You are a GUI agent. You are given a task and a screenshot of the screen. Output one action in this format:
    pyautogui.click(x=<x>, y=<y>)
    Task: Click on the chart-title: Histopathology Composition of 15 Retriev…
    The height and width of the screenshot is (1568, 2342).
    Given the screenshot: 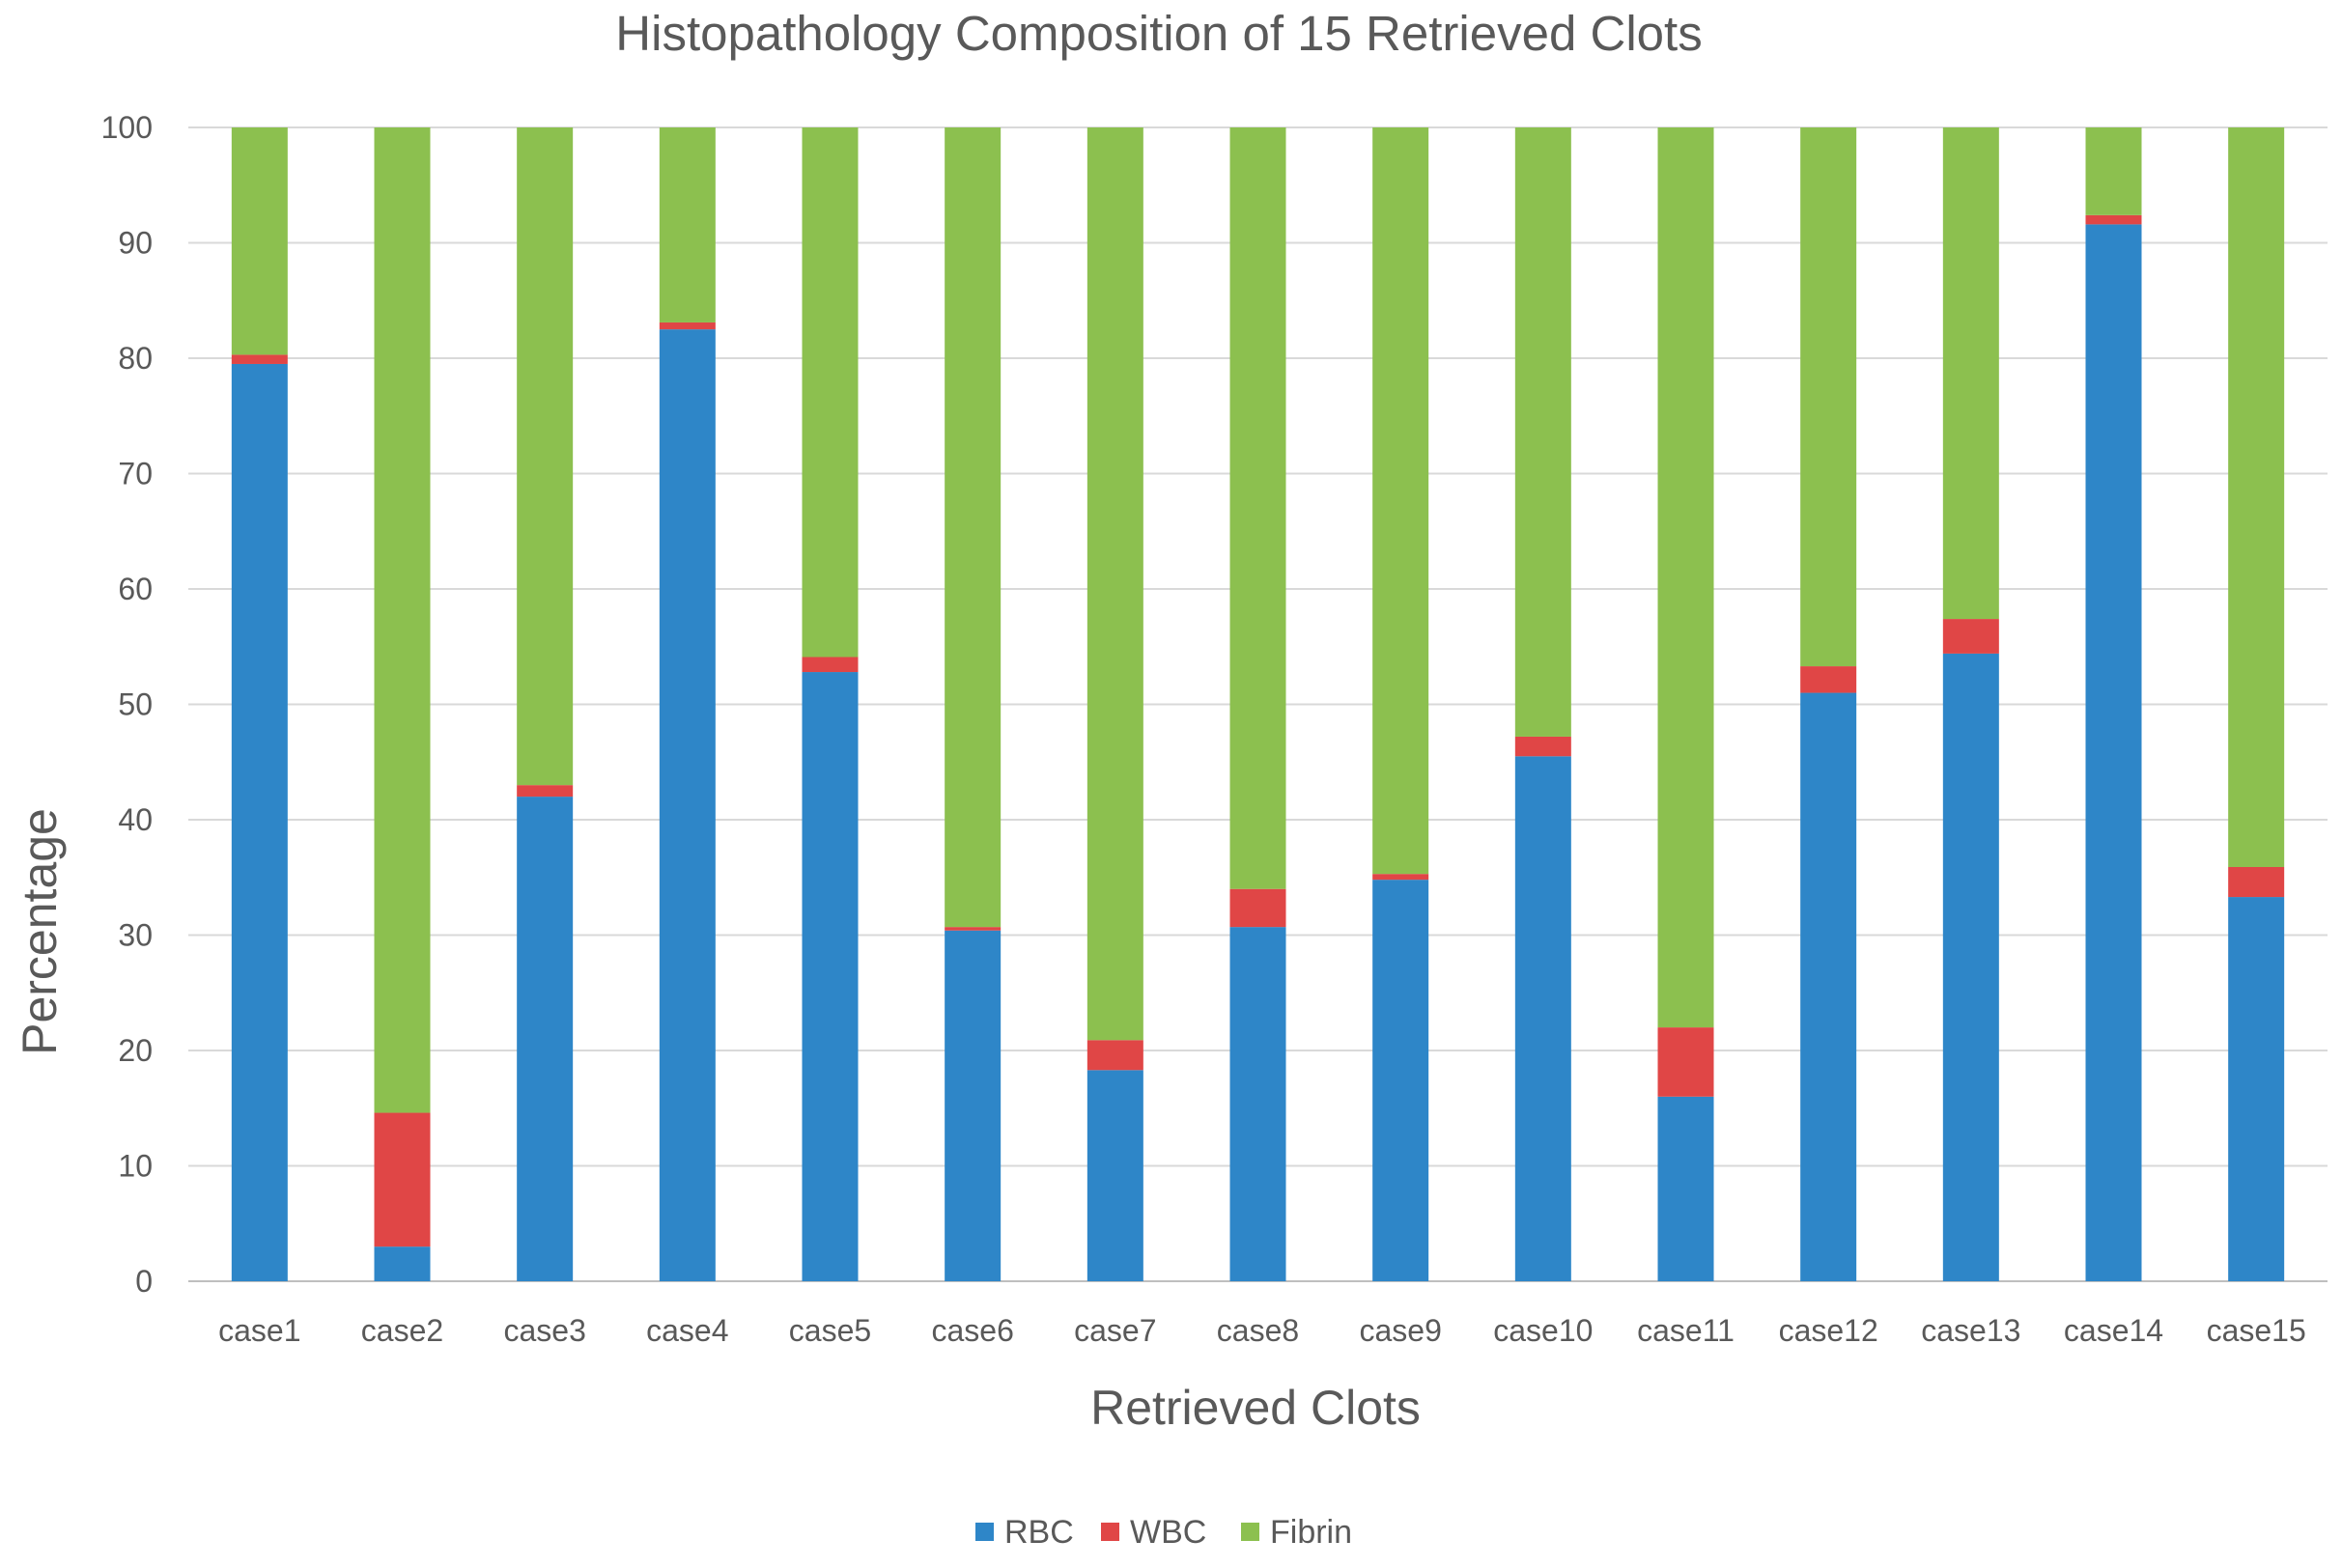 What is the action you would take?
    pyautogui.click(x=1158, y=34)
    